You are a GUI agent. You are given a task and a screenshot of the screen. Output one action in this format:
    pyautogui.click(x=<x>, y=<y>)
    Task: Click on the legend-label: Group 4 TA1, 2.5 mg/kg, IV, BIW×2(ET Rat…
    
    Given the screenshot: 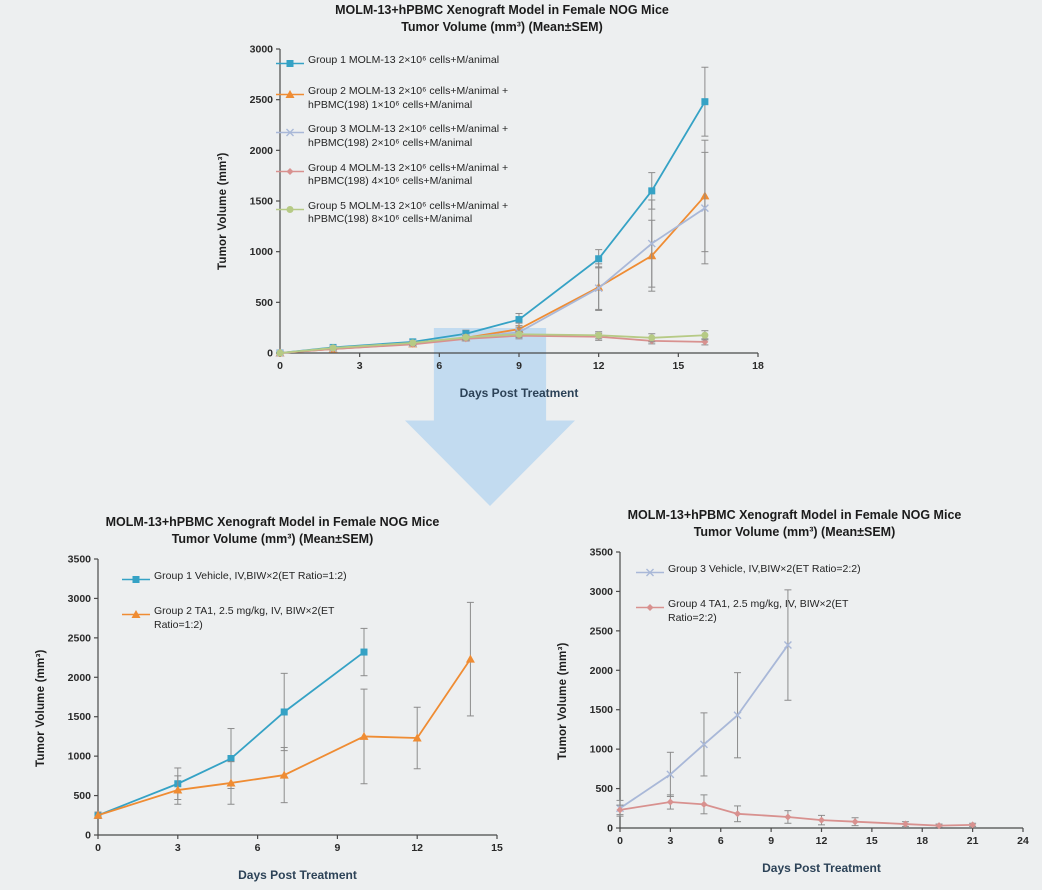 What is the action you would take?
    pyautogui.click(x=758, y=611)
    